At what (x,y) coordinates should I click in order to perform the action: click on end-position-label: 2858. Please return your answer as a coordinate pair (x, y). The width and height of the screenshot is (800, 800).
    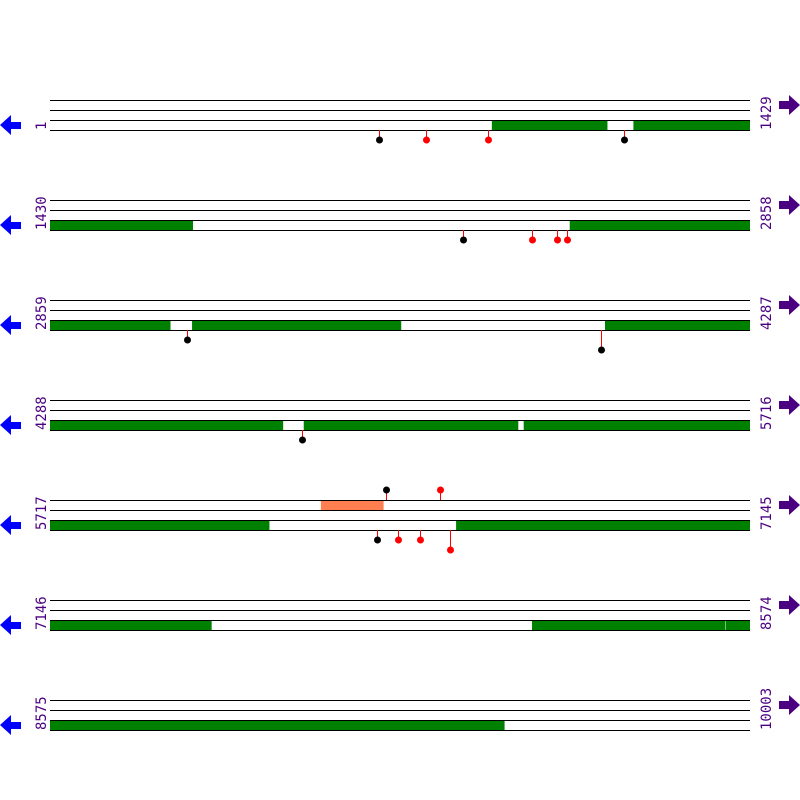
    Looking at the image, I should click on (767, 213).